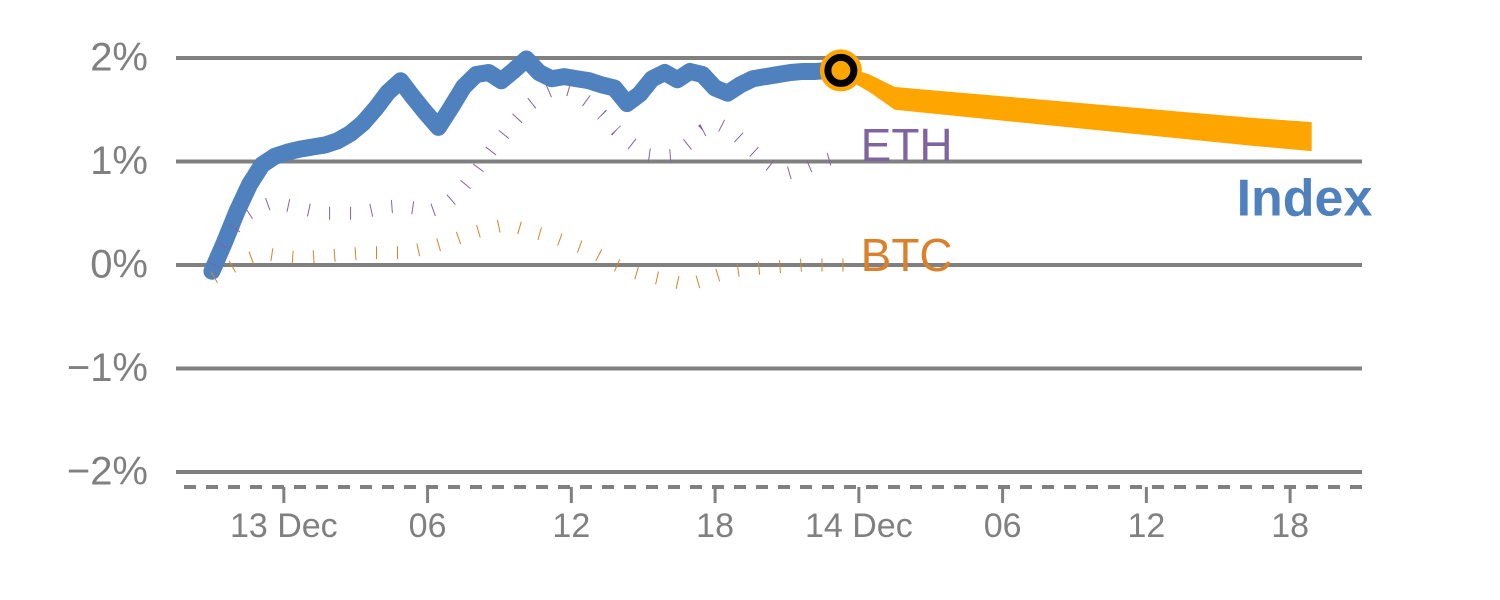 This screenshot has width=1500, height=600. I want to click on x-tick-label: 13 Dec, so click(284, 526).